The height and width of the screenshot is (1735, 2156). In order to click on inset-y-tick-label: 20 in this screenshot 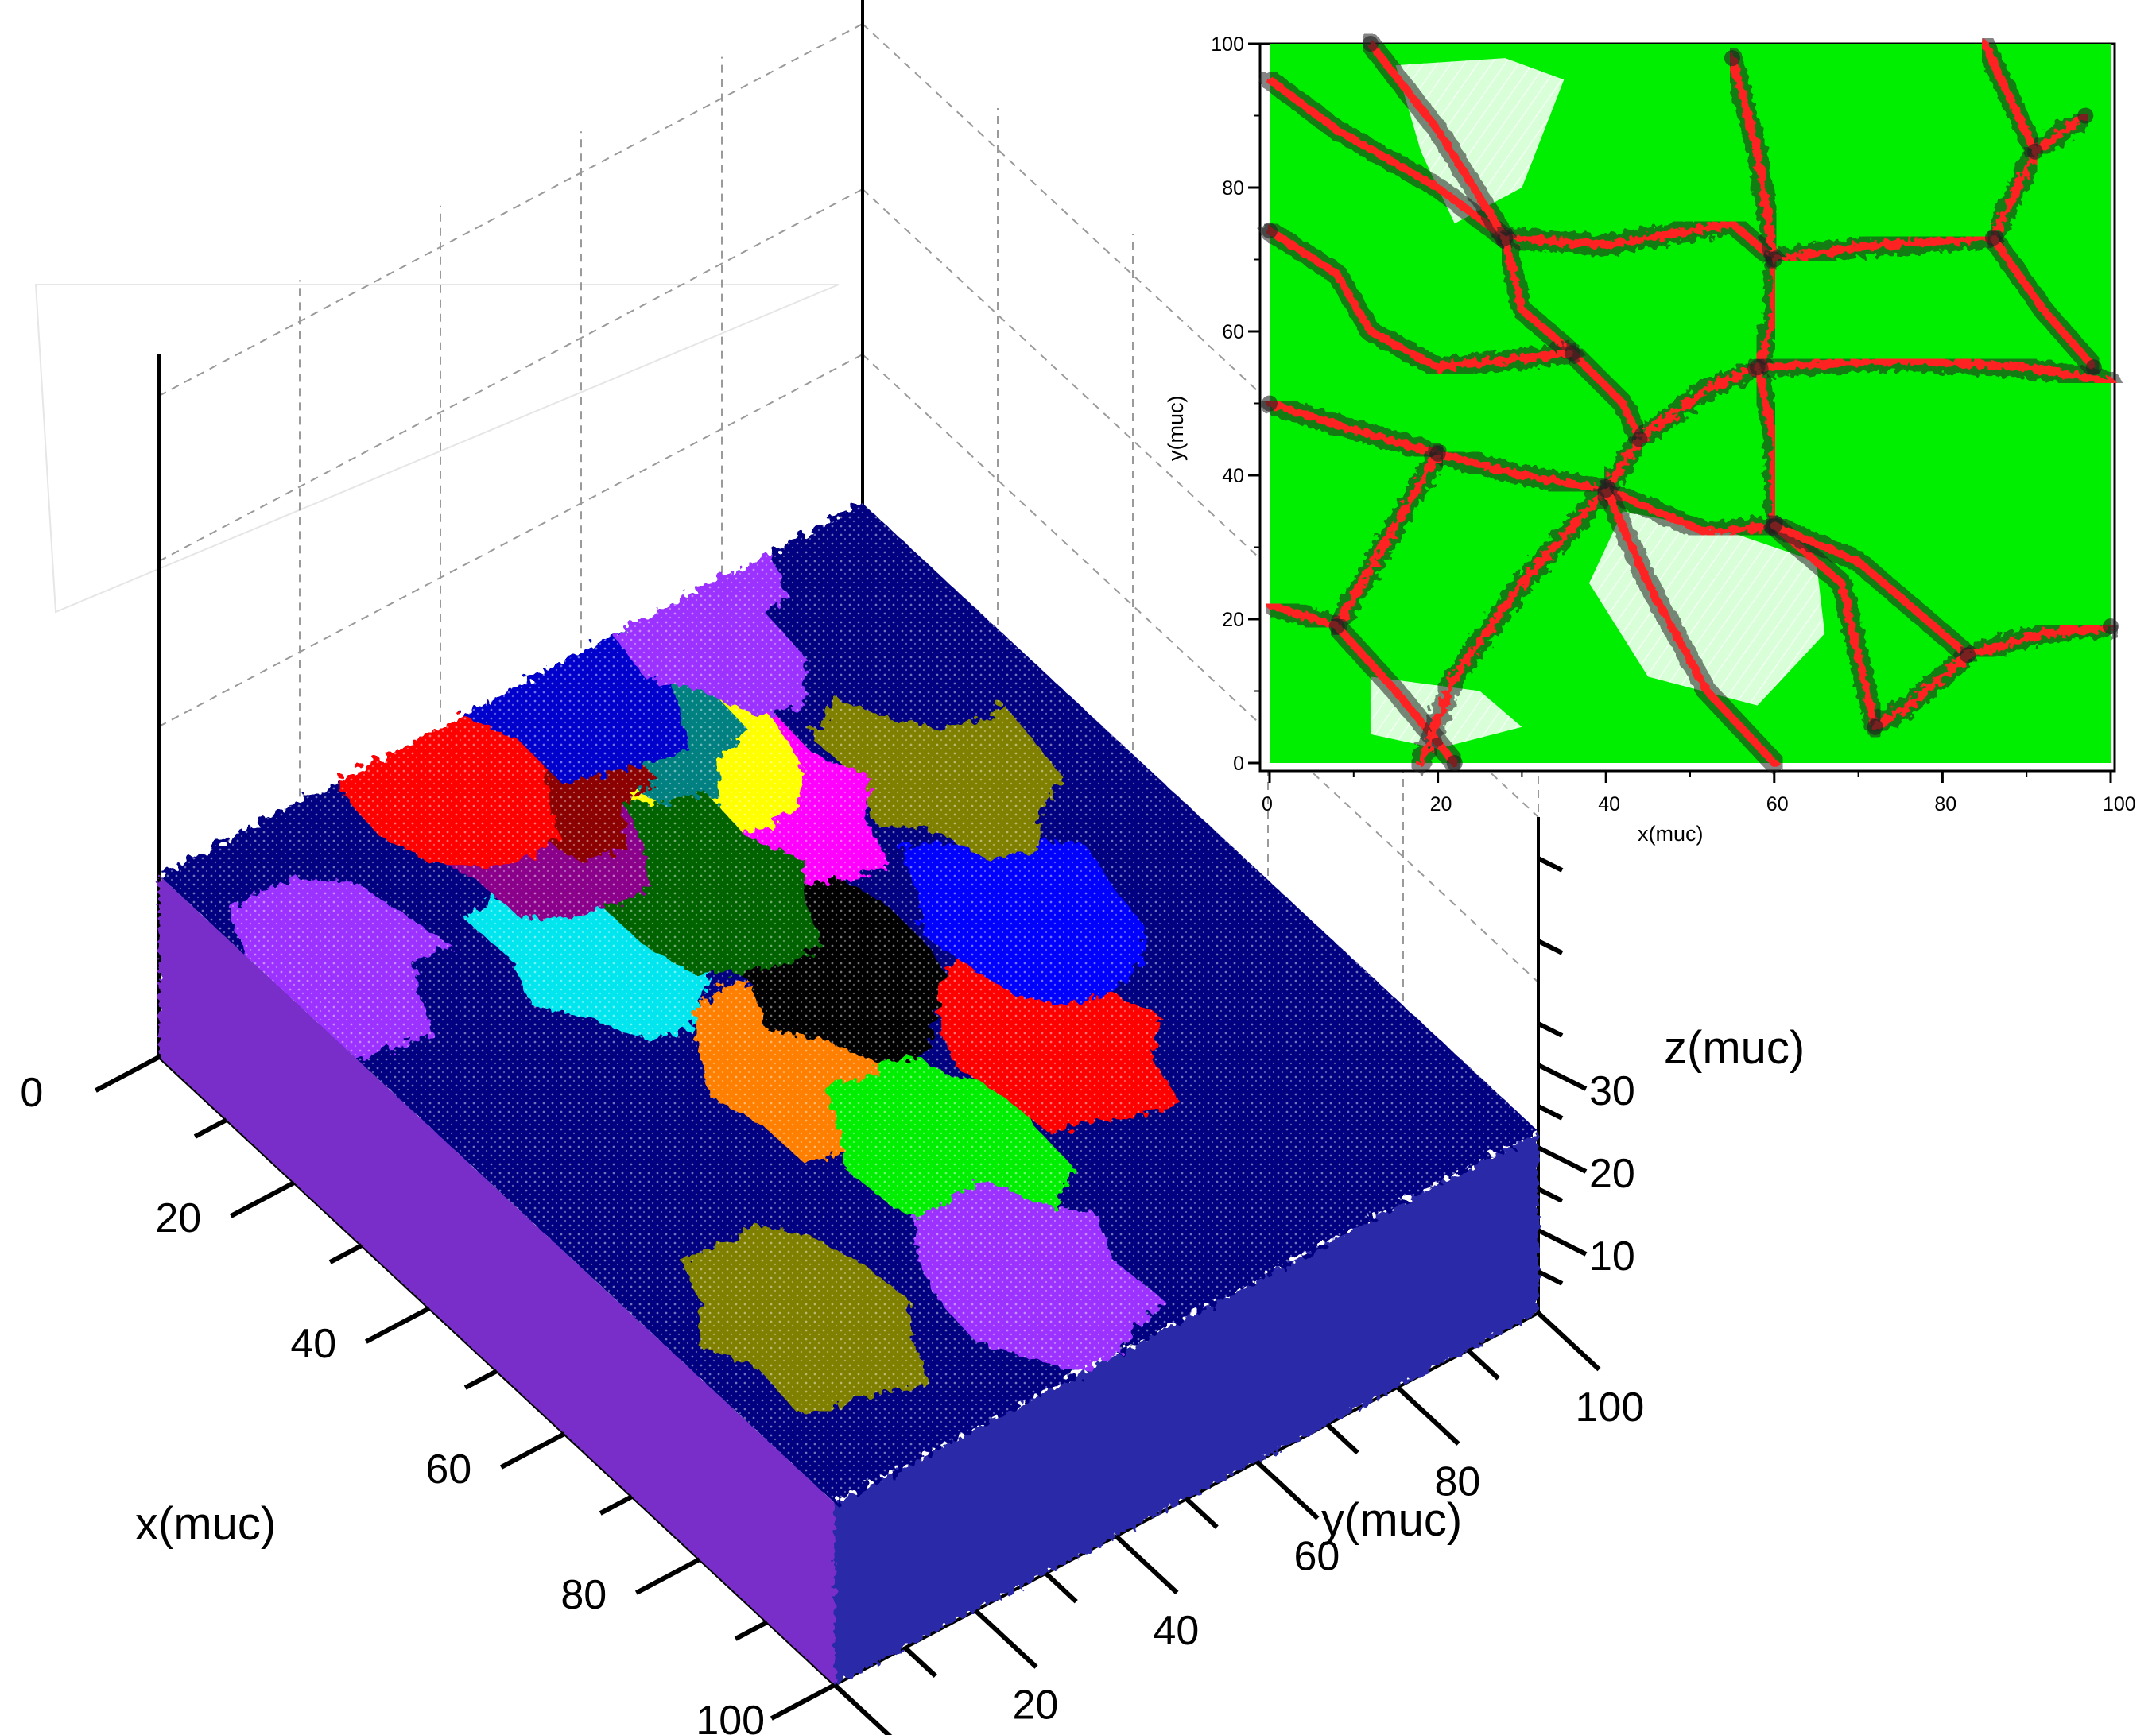, I will do `click(1233, 620)`.